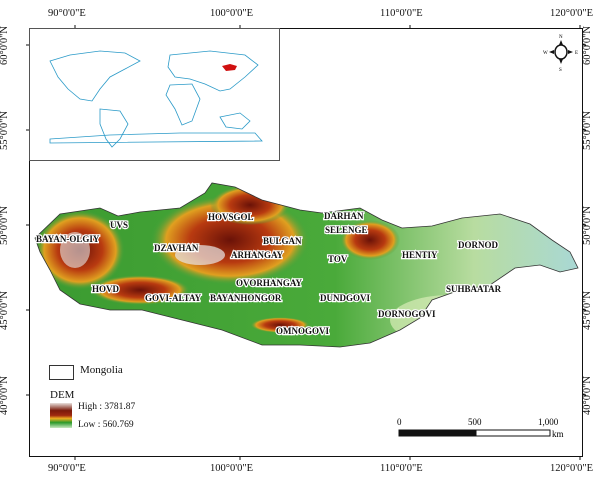 This screenshot has height=487, width=609. I want to click on lon-label-top: 90°0'0"E, so click(67, 13).